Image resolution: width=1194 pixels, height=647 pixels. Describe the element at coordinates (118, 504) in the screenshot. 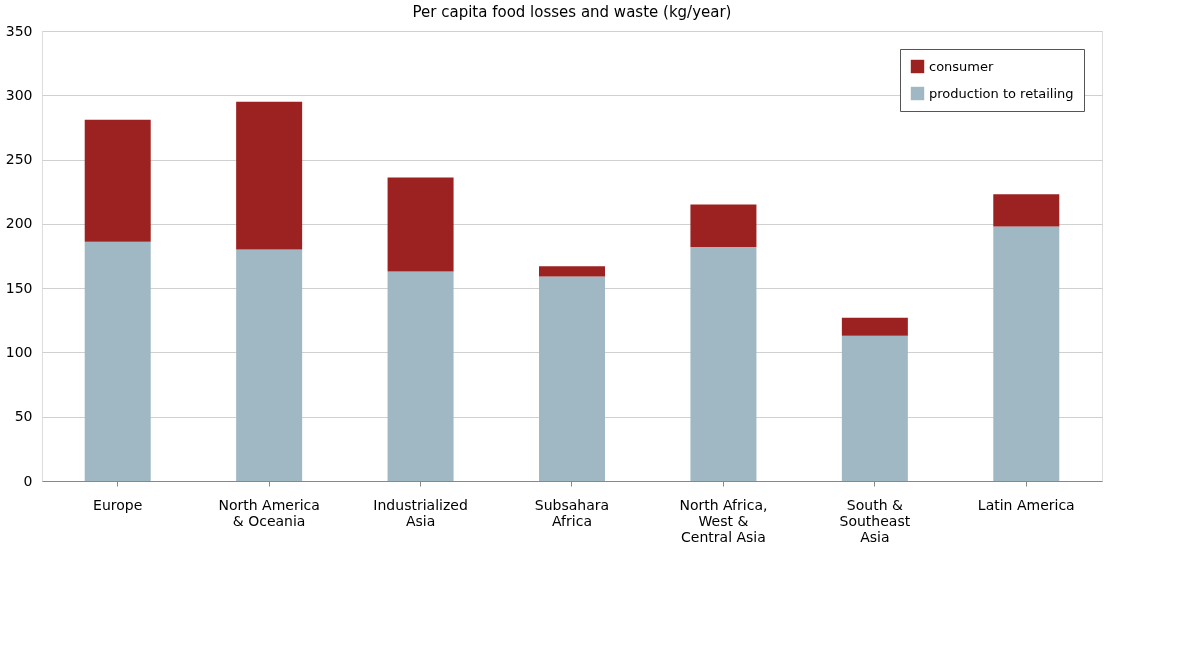

I see `x-tick-label: Europe` at that location.